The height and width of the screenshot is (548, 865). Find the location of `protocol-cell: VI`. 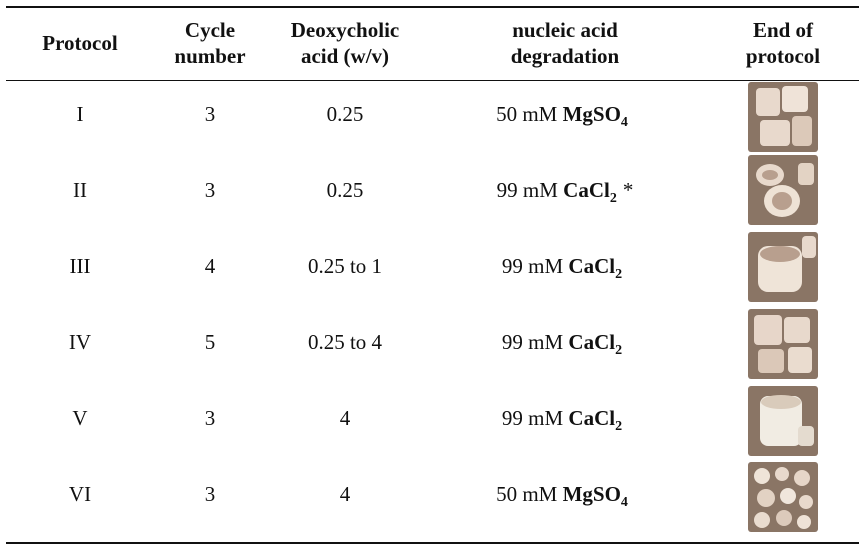

protocol-cell: VI is located at coordinates (80, 494).